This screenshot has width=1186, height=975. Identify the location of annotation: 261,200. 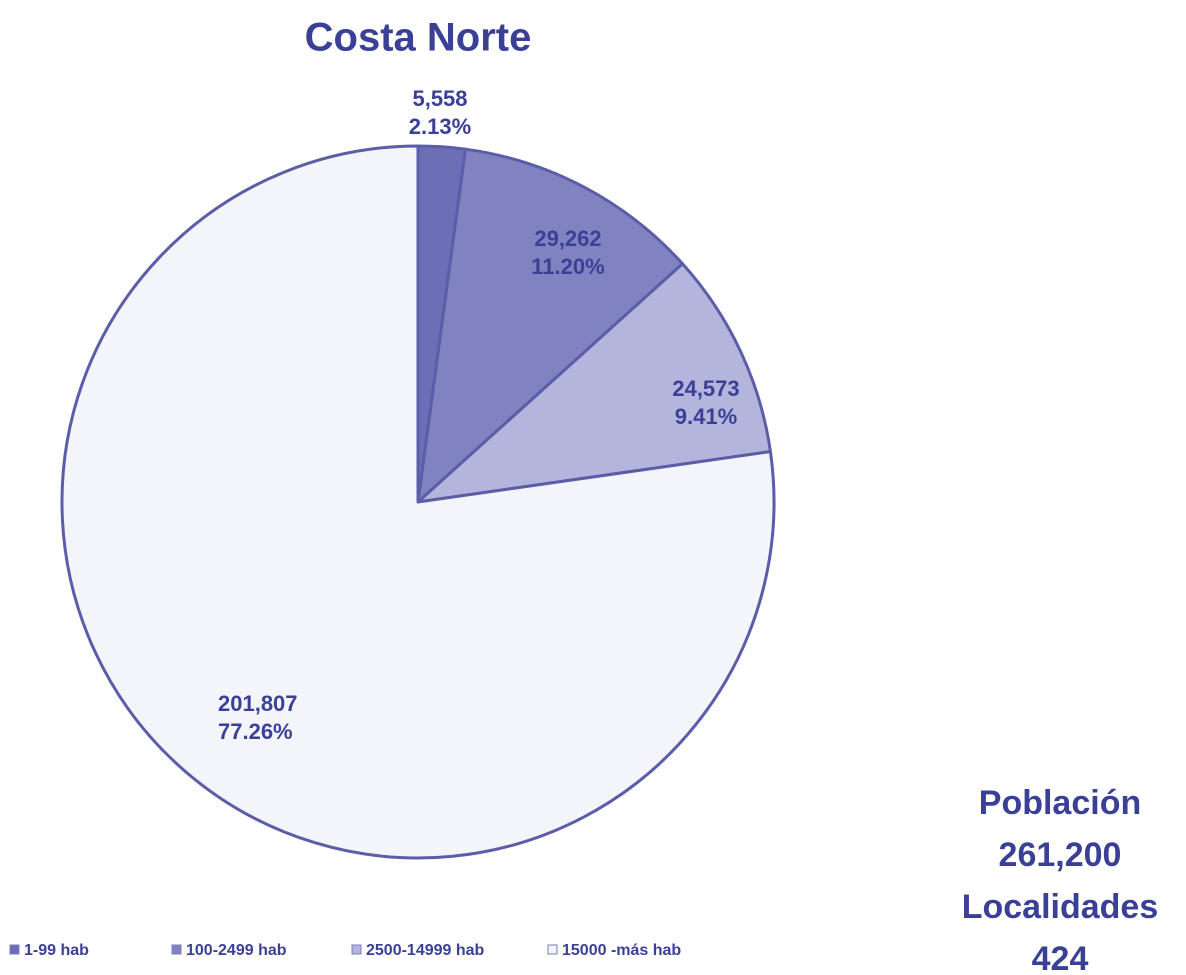
(1060, 855).